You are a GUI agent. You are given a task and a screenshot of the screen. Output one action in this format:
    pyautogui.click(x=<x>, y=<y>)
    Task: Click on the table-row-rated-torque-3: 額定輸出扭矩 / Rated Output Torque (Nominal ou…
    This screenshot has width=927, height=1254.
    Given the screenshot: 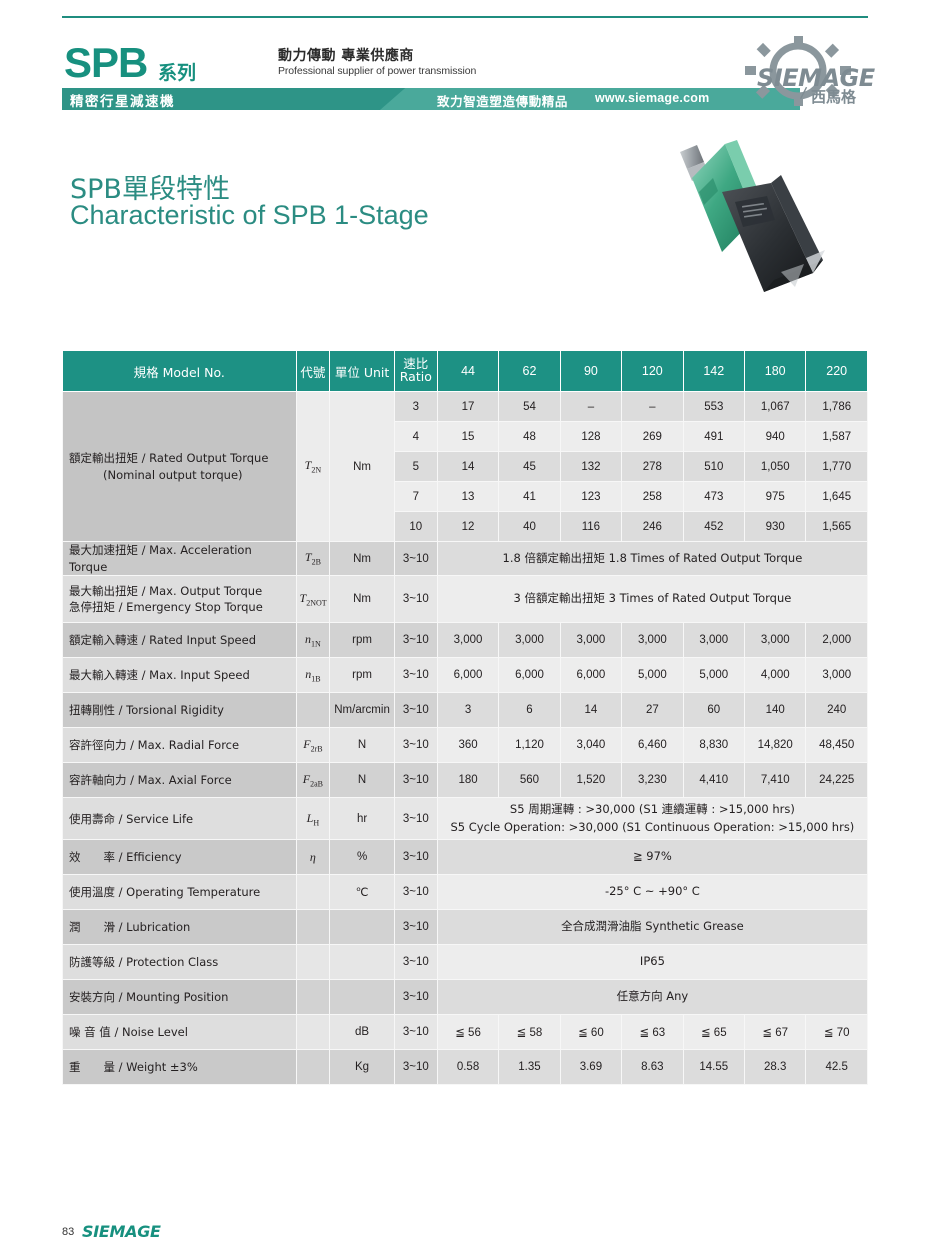 What is the action you would take?
    pyautogui.click(x=465, y=466)
    